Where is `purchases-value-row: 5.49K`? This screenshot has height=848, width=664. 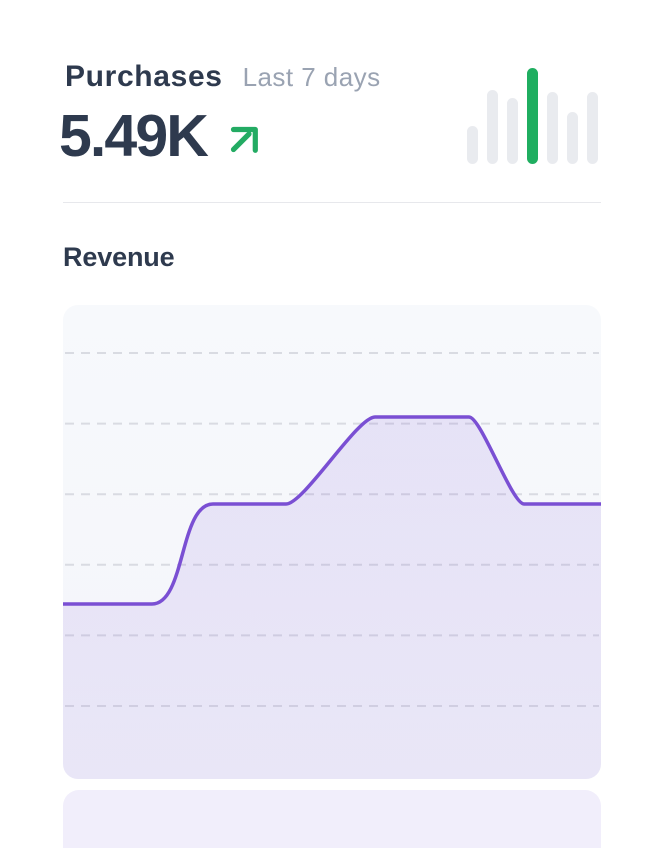 purchases-value-row: 5.49K is located at coordinates (134, 136).